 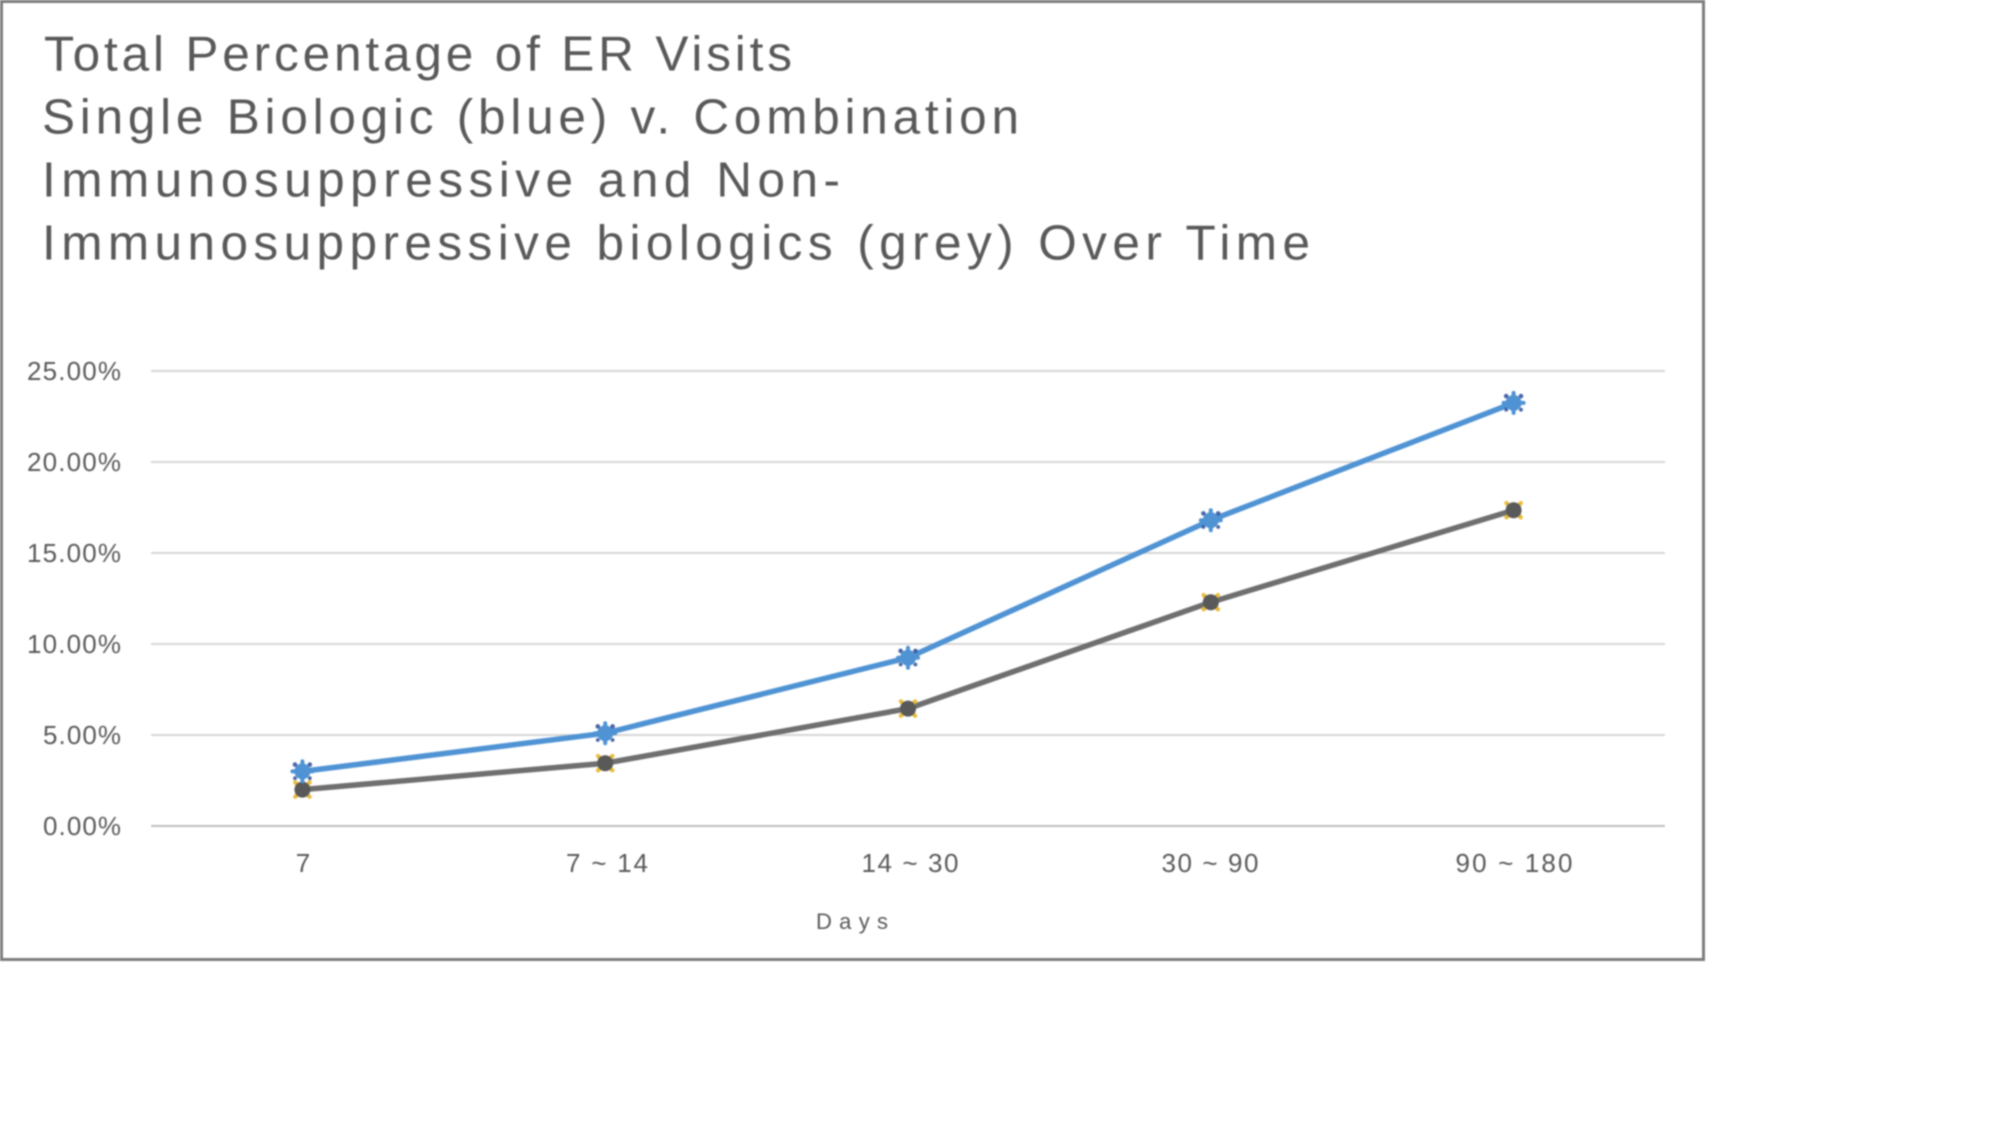 I want to click on svg-text: 15.00%, so click(x=74, y=553).